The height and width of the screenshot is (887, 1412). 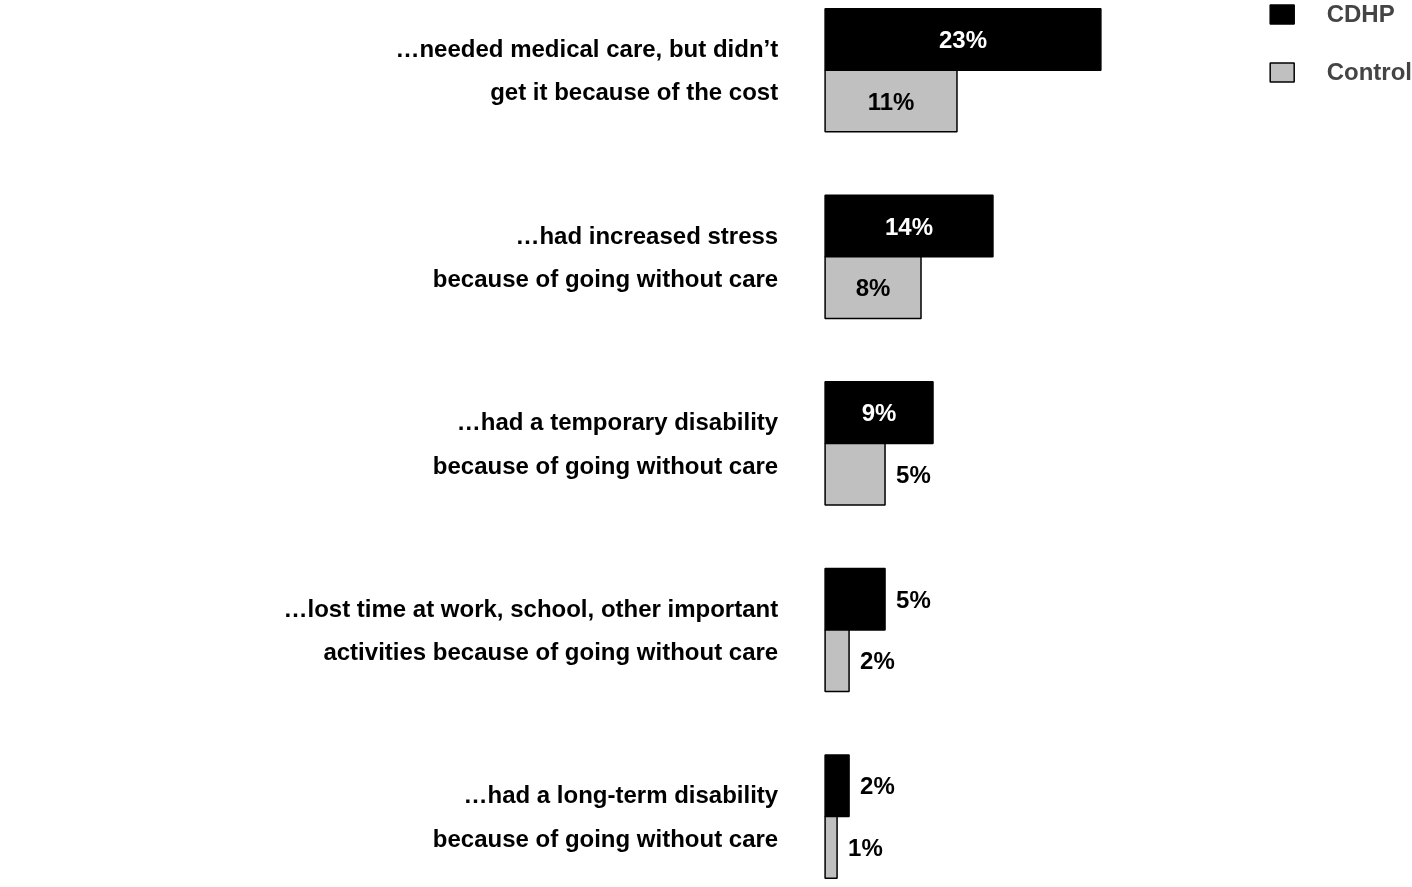 I want to click on data-label: 1%, so click(x=865, y=847).